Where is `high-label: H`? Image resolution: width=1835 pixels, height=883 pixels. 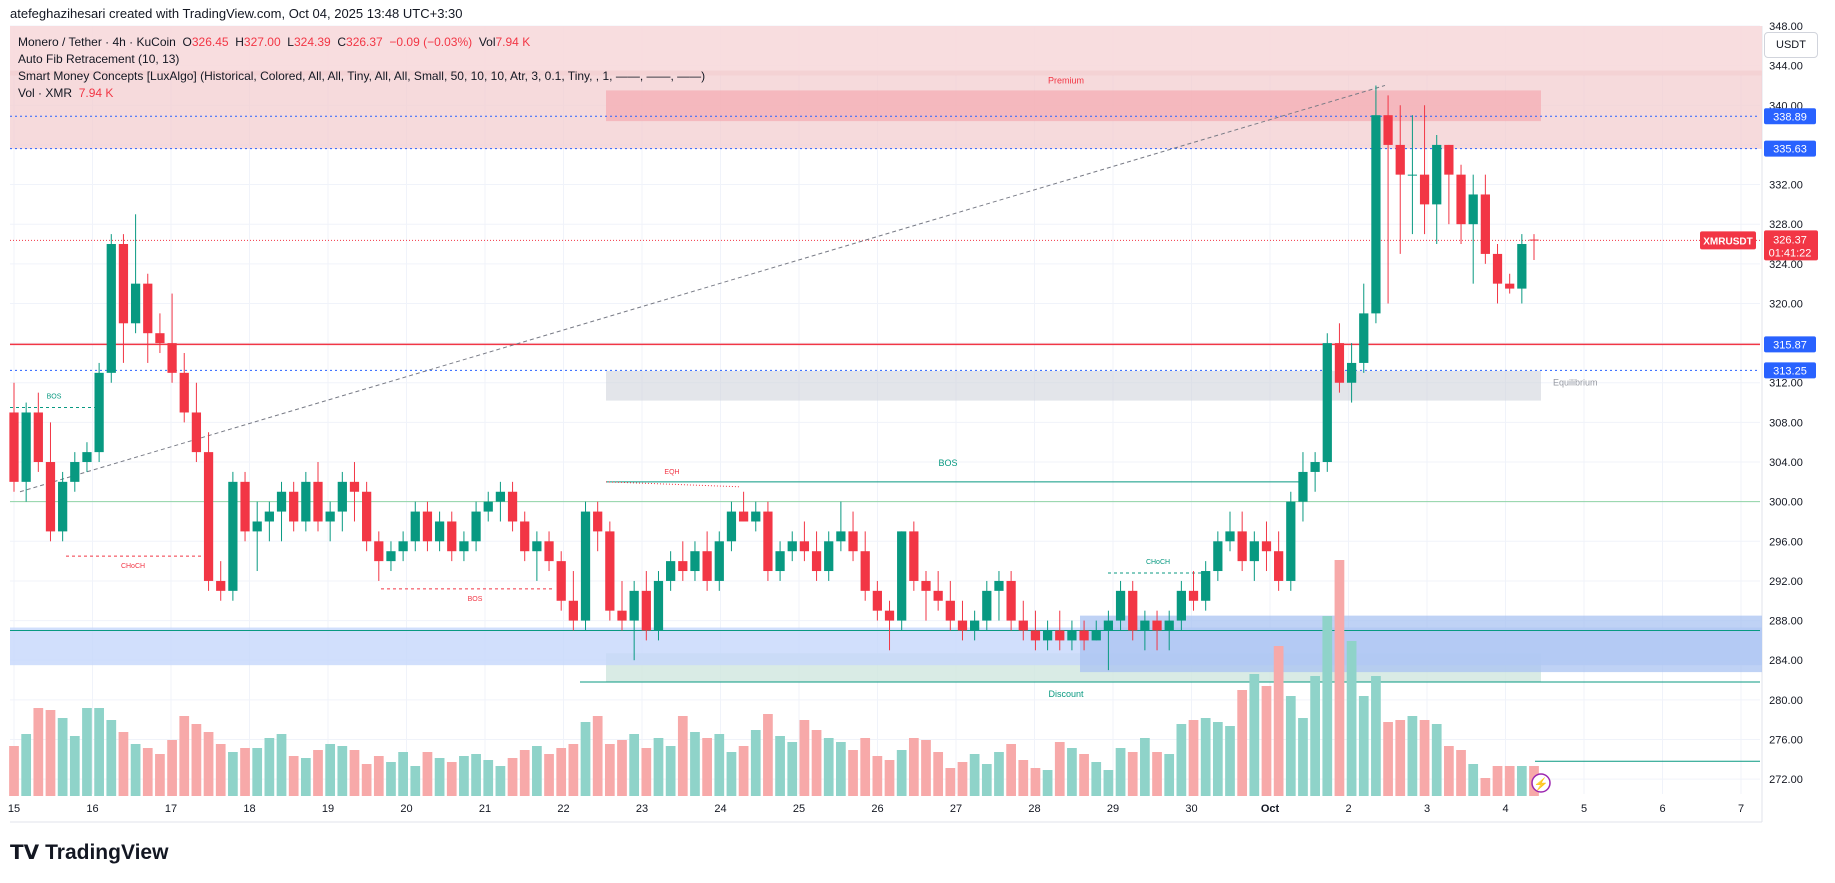 high-label: H is located at coordinates (239, 42).